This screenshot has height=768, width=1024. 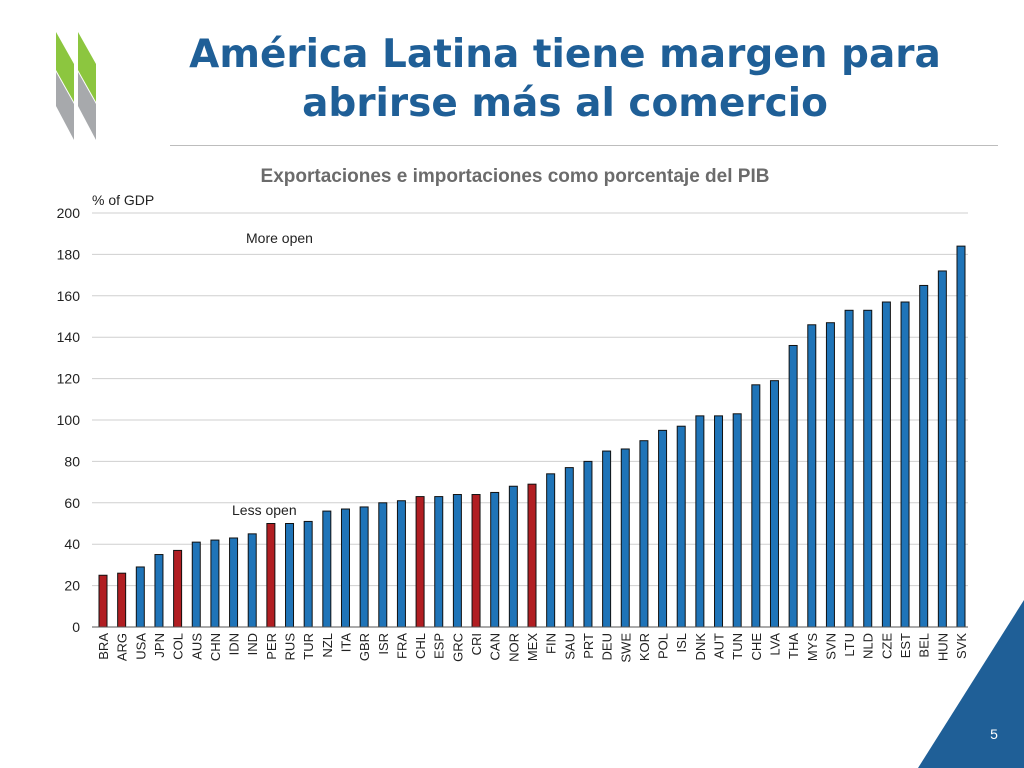 What do you see at coordinates (663, 528) in the screenshot?
I see `bar-pol` at bounding box center [663, 528].